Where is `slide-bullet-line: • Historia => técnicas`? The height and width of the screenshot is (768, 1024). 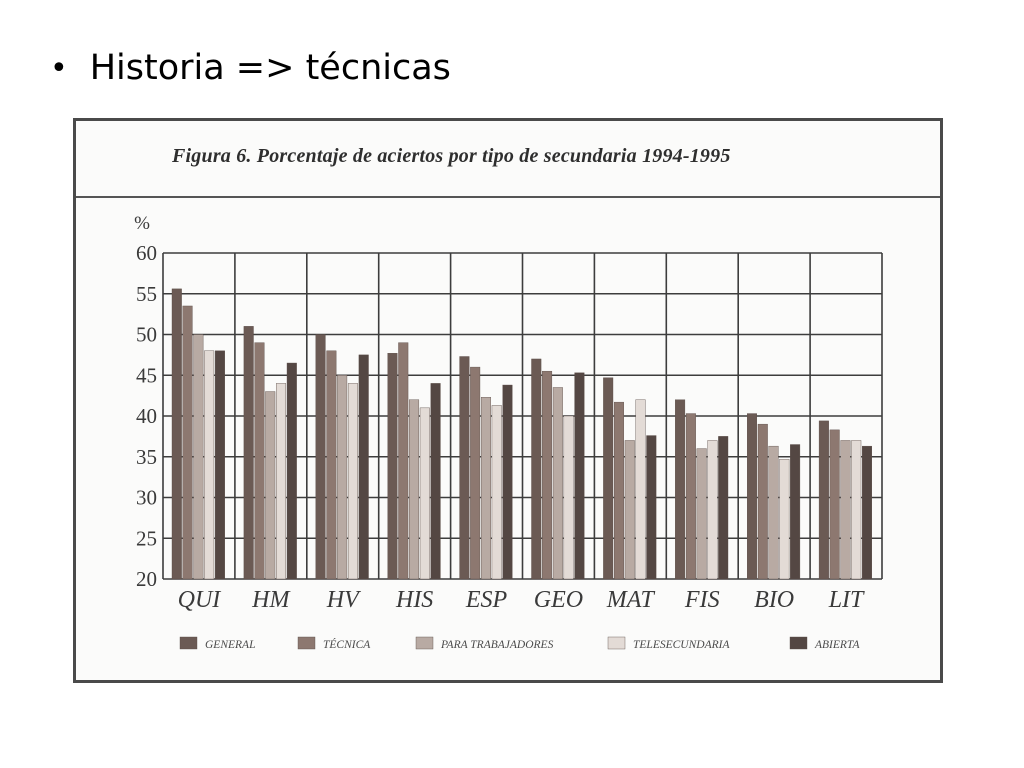
slide-bullet-line: • Historia => técnicas is located at coordinates (250, 68).